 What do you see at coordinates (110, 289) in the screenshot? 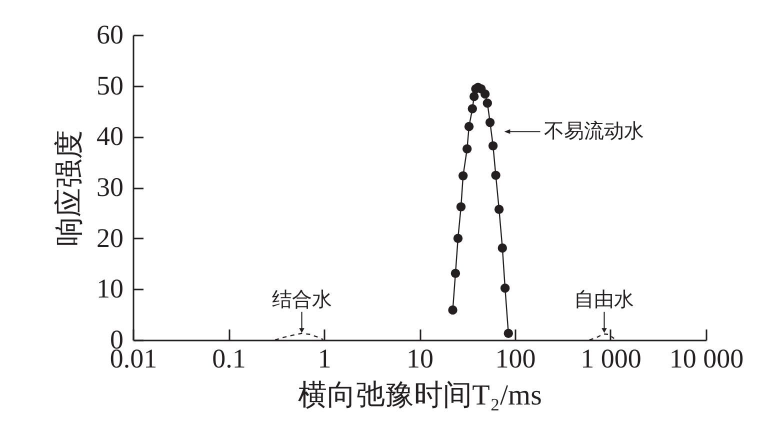
I see `y-tick-label: 10` at bounding box center [110, 289].